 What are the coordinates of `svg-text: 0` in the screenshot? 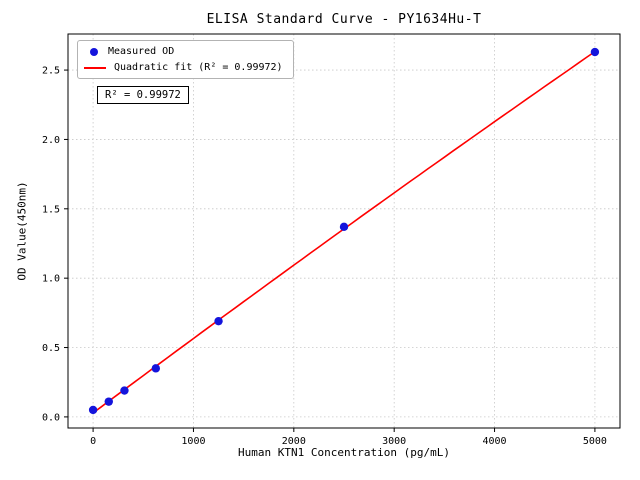 It's located at (93, 441).